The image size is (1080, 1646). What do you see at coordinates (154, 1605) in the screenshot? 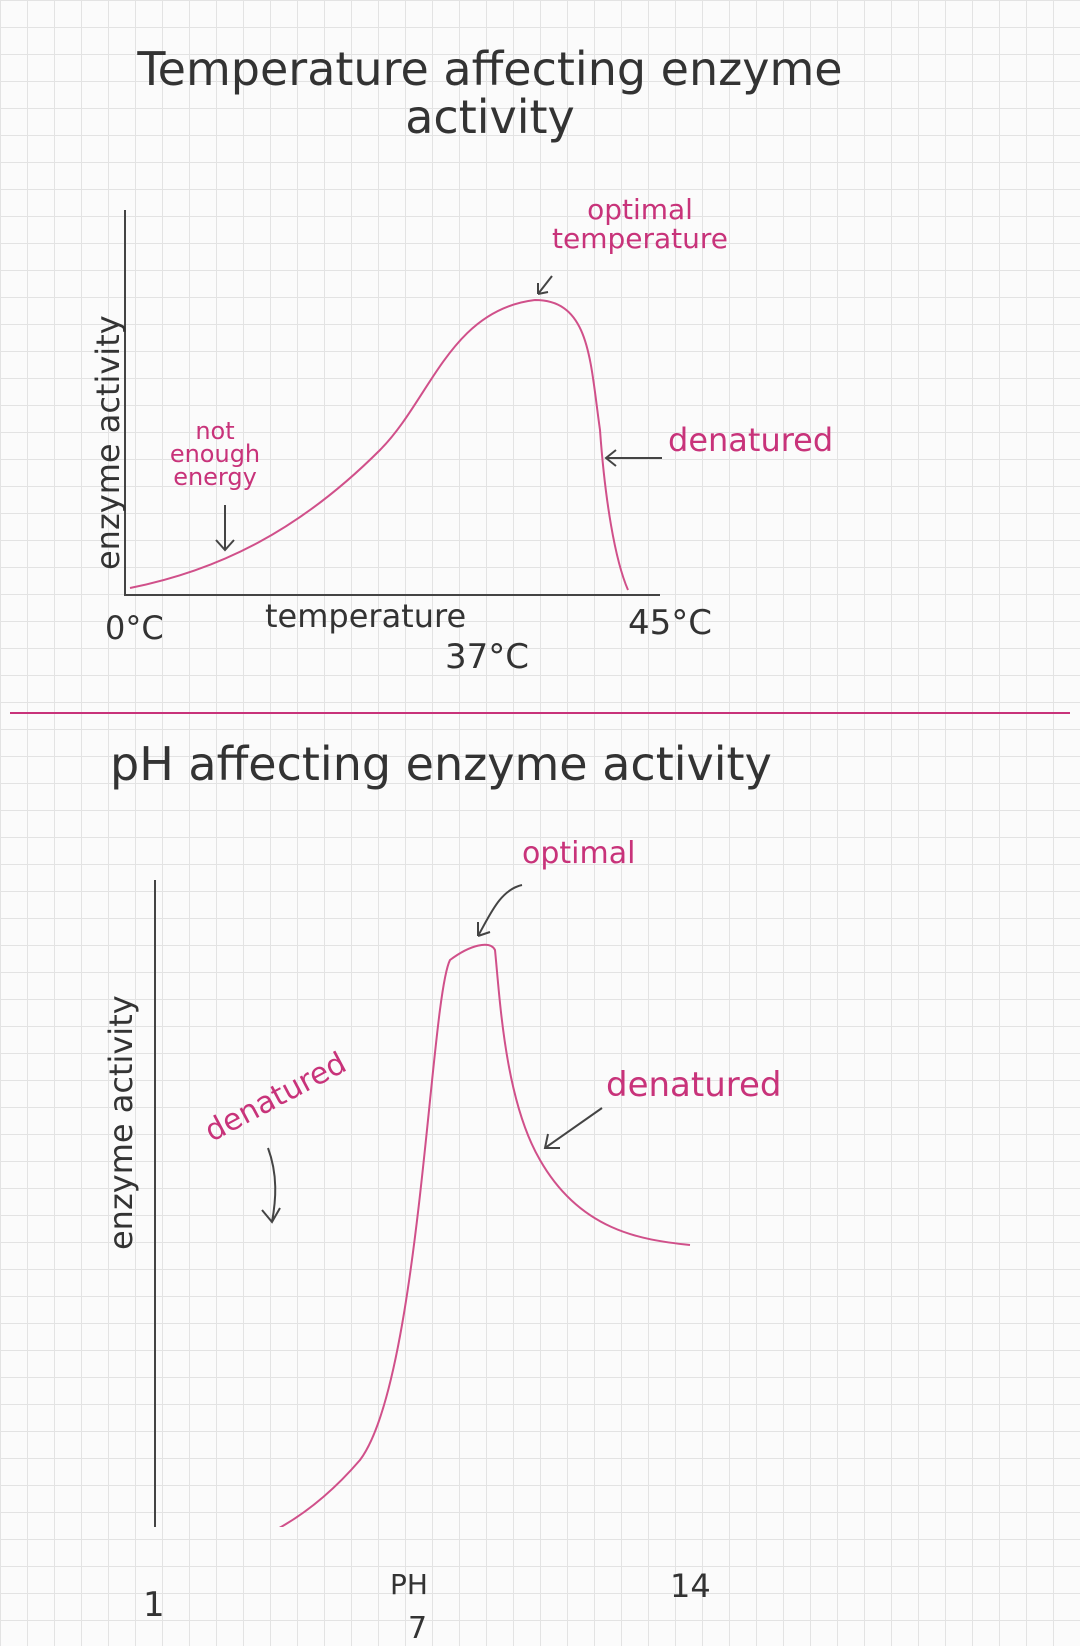
I see `x-tick: 1` at bounding box center [154, 1605].